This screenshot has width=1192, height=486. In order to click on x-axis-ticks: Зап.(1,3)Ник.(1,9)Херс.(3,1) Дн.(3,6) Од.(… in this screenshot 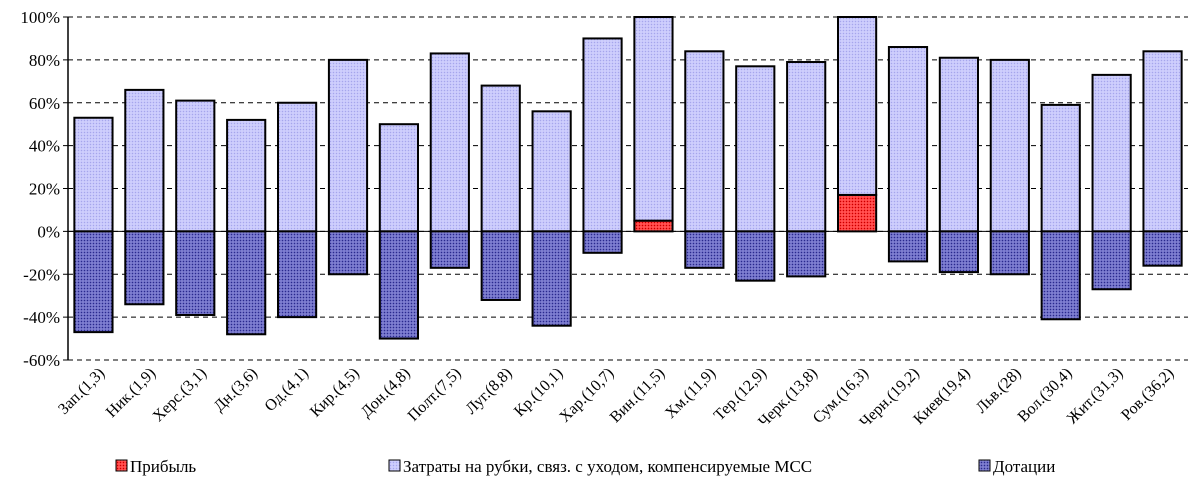, I will do `click(616, 398)`.